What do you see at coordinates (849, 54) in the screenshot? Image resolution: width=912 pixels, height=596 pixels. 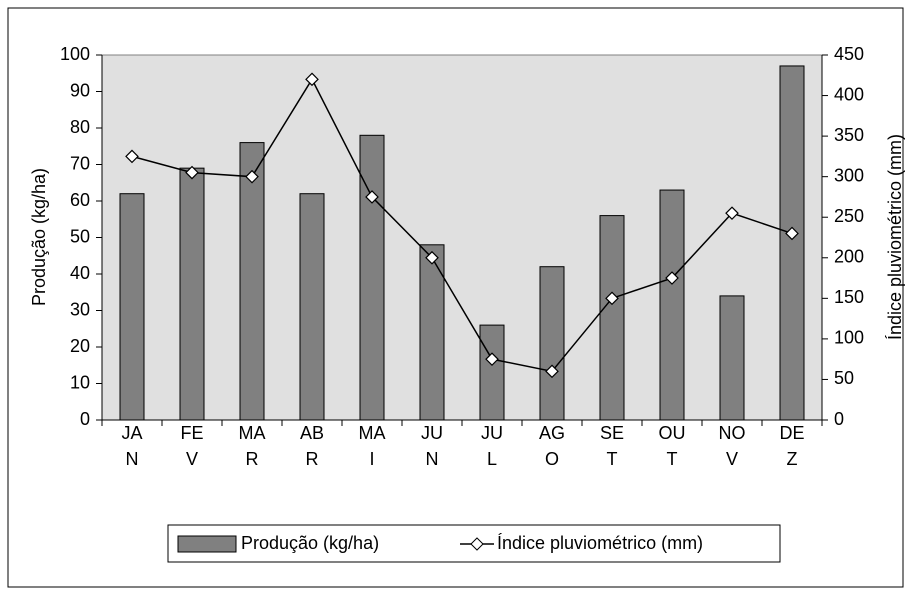 I see `y2-tick-label: 450` at bounding box center [849, 54].